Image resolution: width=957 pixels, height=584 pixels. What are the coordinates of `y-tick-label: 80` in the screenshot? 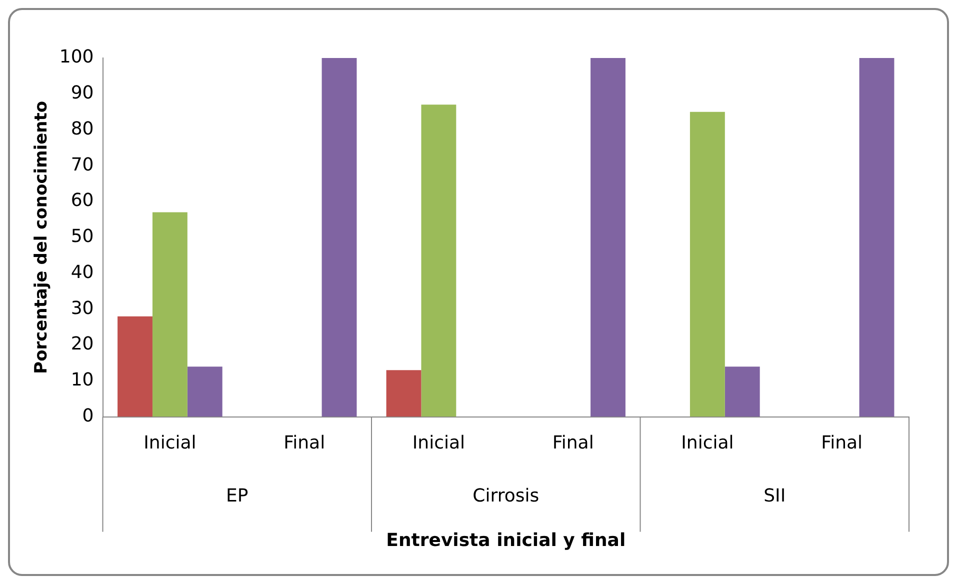 It's located at (82, 129).